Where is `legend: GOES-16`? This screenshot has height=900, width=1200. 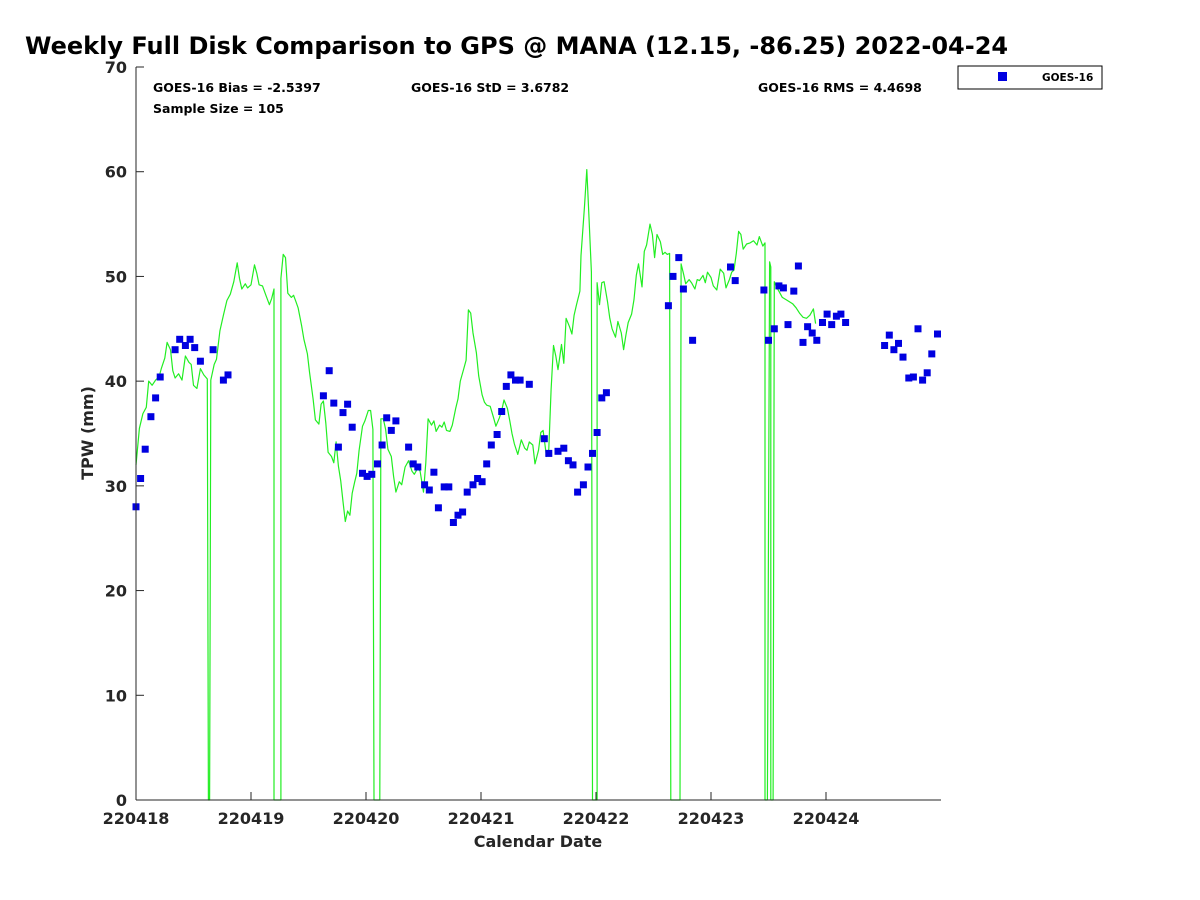 legend: GOES-16 is located at coordinates (1030, 77).